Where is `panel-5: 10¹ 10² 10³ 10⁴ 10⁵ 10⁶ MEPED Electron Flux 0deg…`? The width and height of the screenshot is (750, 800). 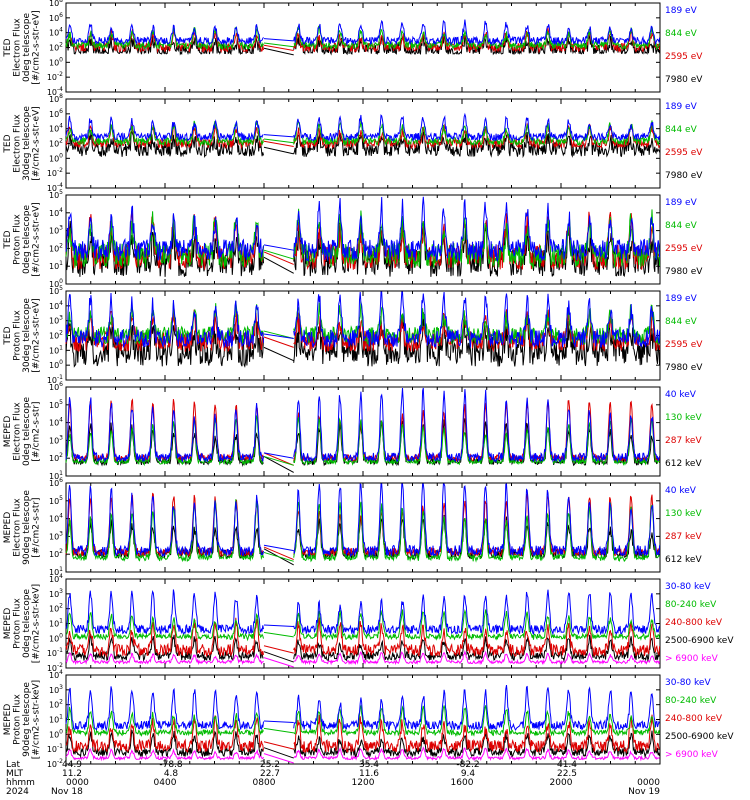
panel-5: 10¹ 10² 10³ 10⁴ 10⁵ 10⁶ MEPED Electron Flux 0deg… is located at coordinates (352, 431).